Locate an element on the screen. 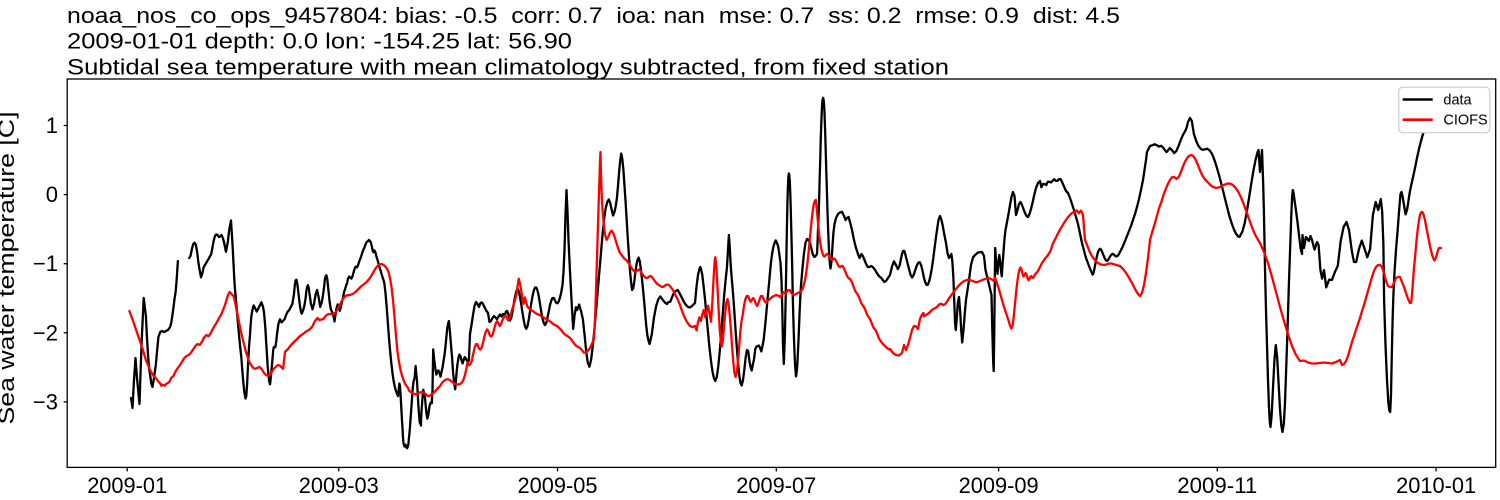  svg-text: 2010-01 is located at coordinates (1436, 485).